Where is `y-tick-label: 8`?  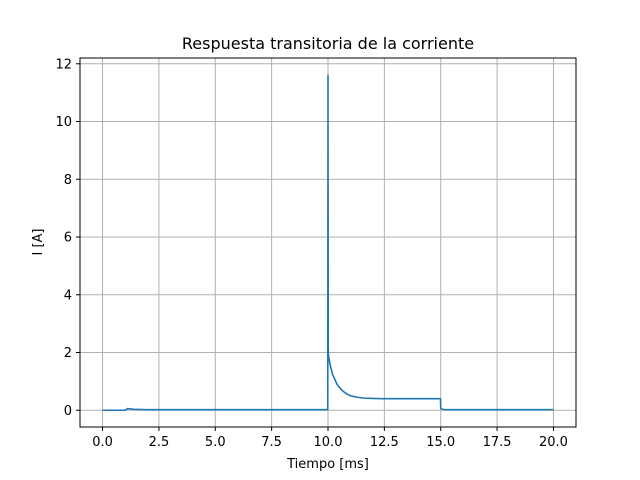
y-tick-label: 8 is located at coordinates (68, 180).